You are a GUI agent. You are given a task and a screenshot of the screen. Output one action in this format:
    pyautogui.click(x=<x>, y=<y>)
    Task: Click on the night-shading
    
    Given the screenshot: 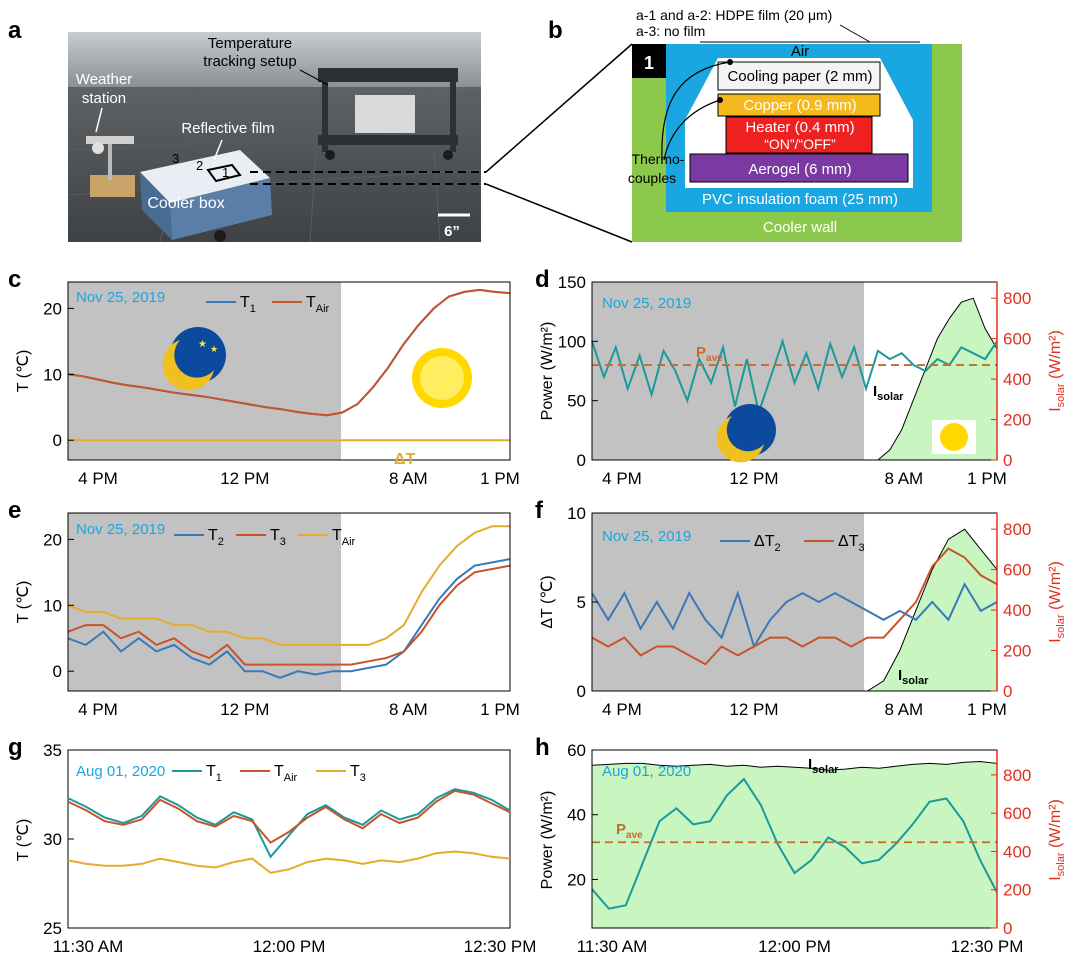 What is the action you would take?
    pyautogui.click(x=204, y=602)
    